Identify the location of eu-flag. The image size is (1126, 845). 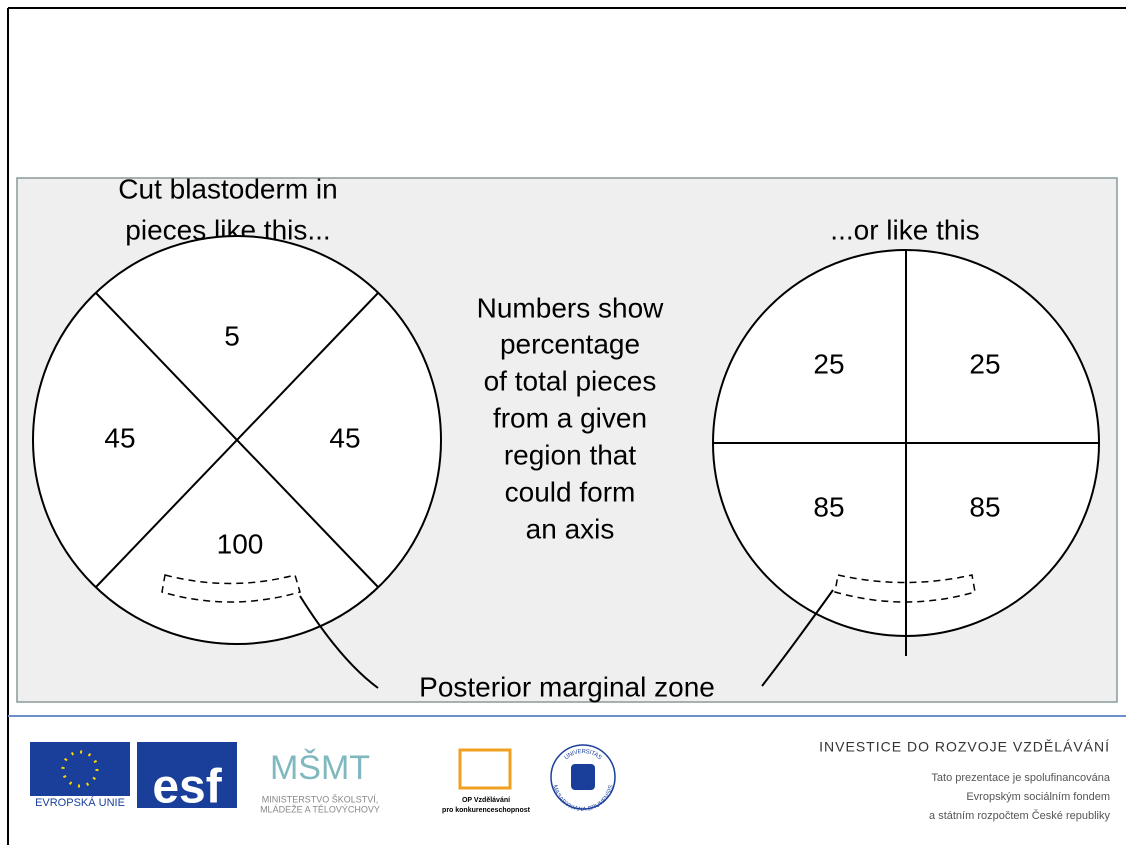
(80, 769).